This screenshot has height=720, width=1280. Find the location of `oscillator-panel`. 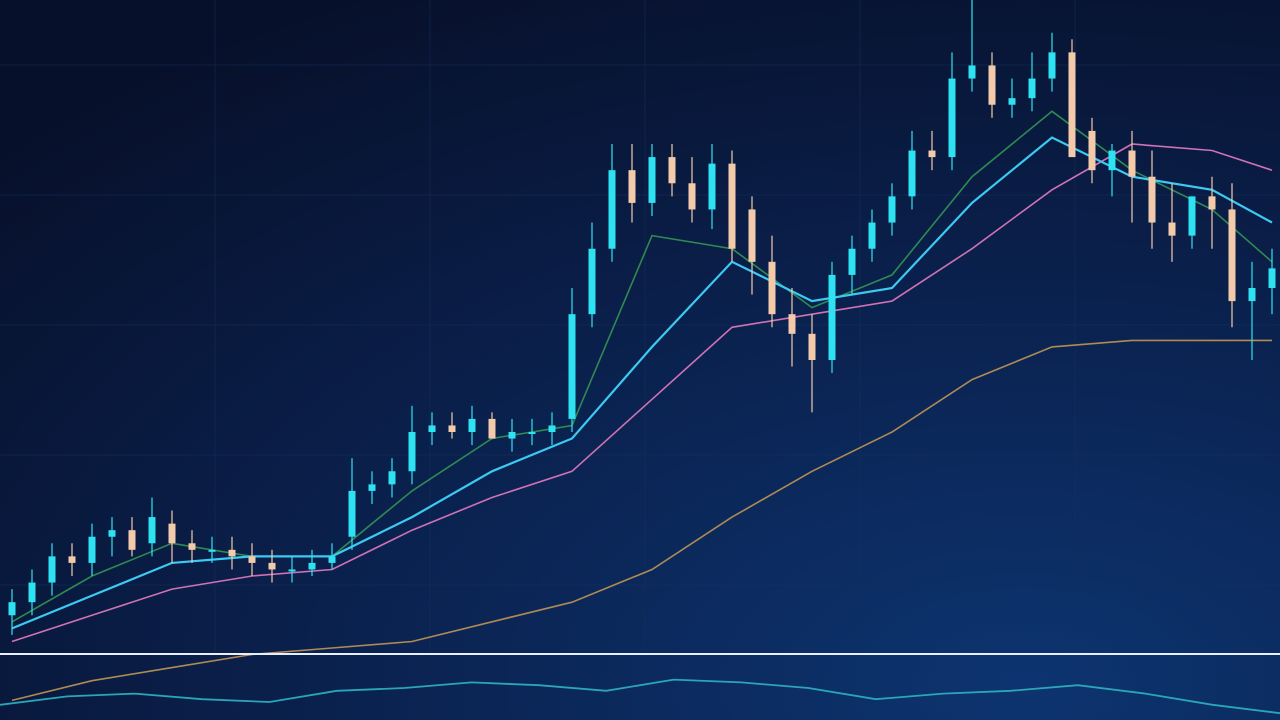

oscillator-panel is located at coordinates (640, 696).